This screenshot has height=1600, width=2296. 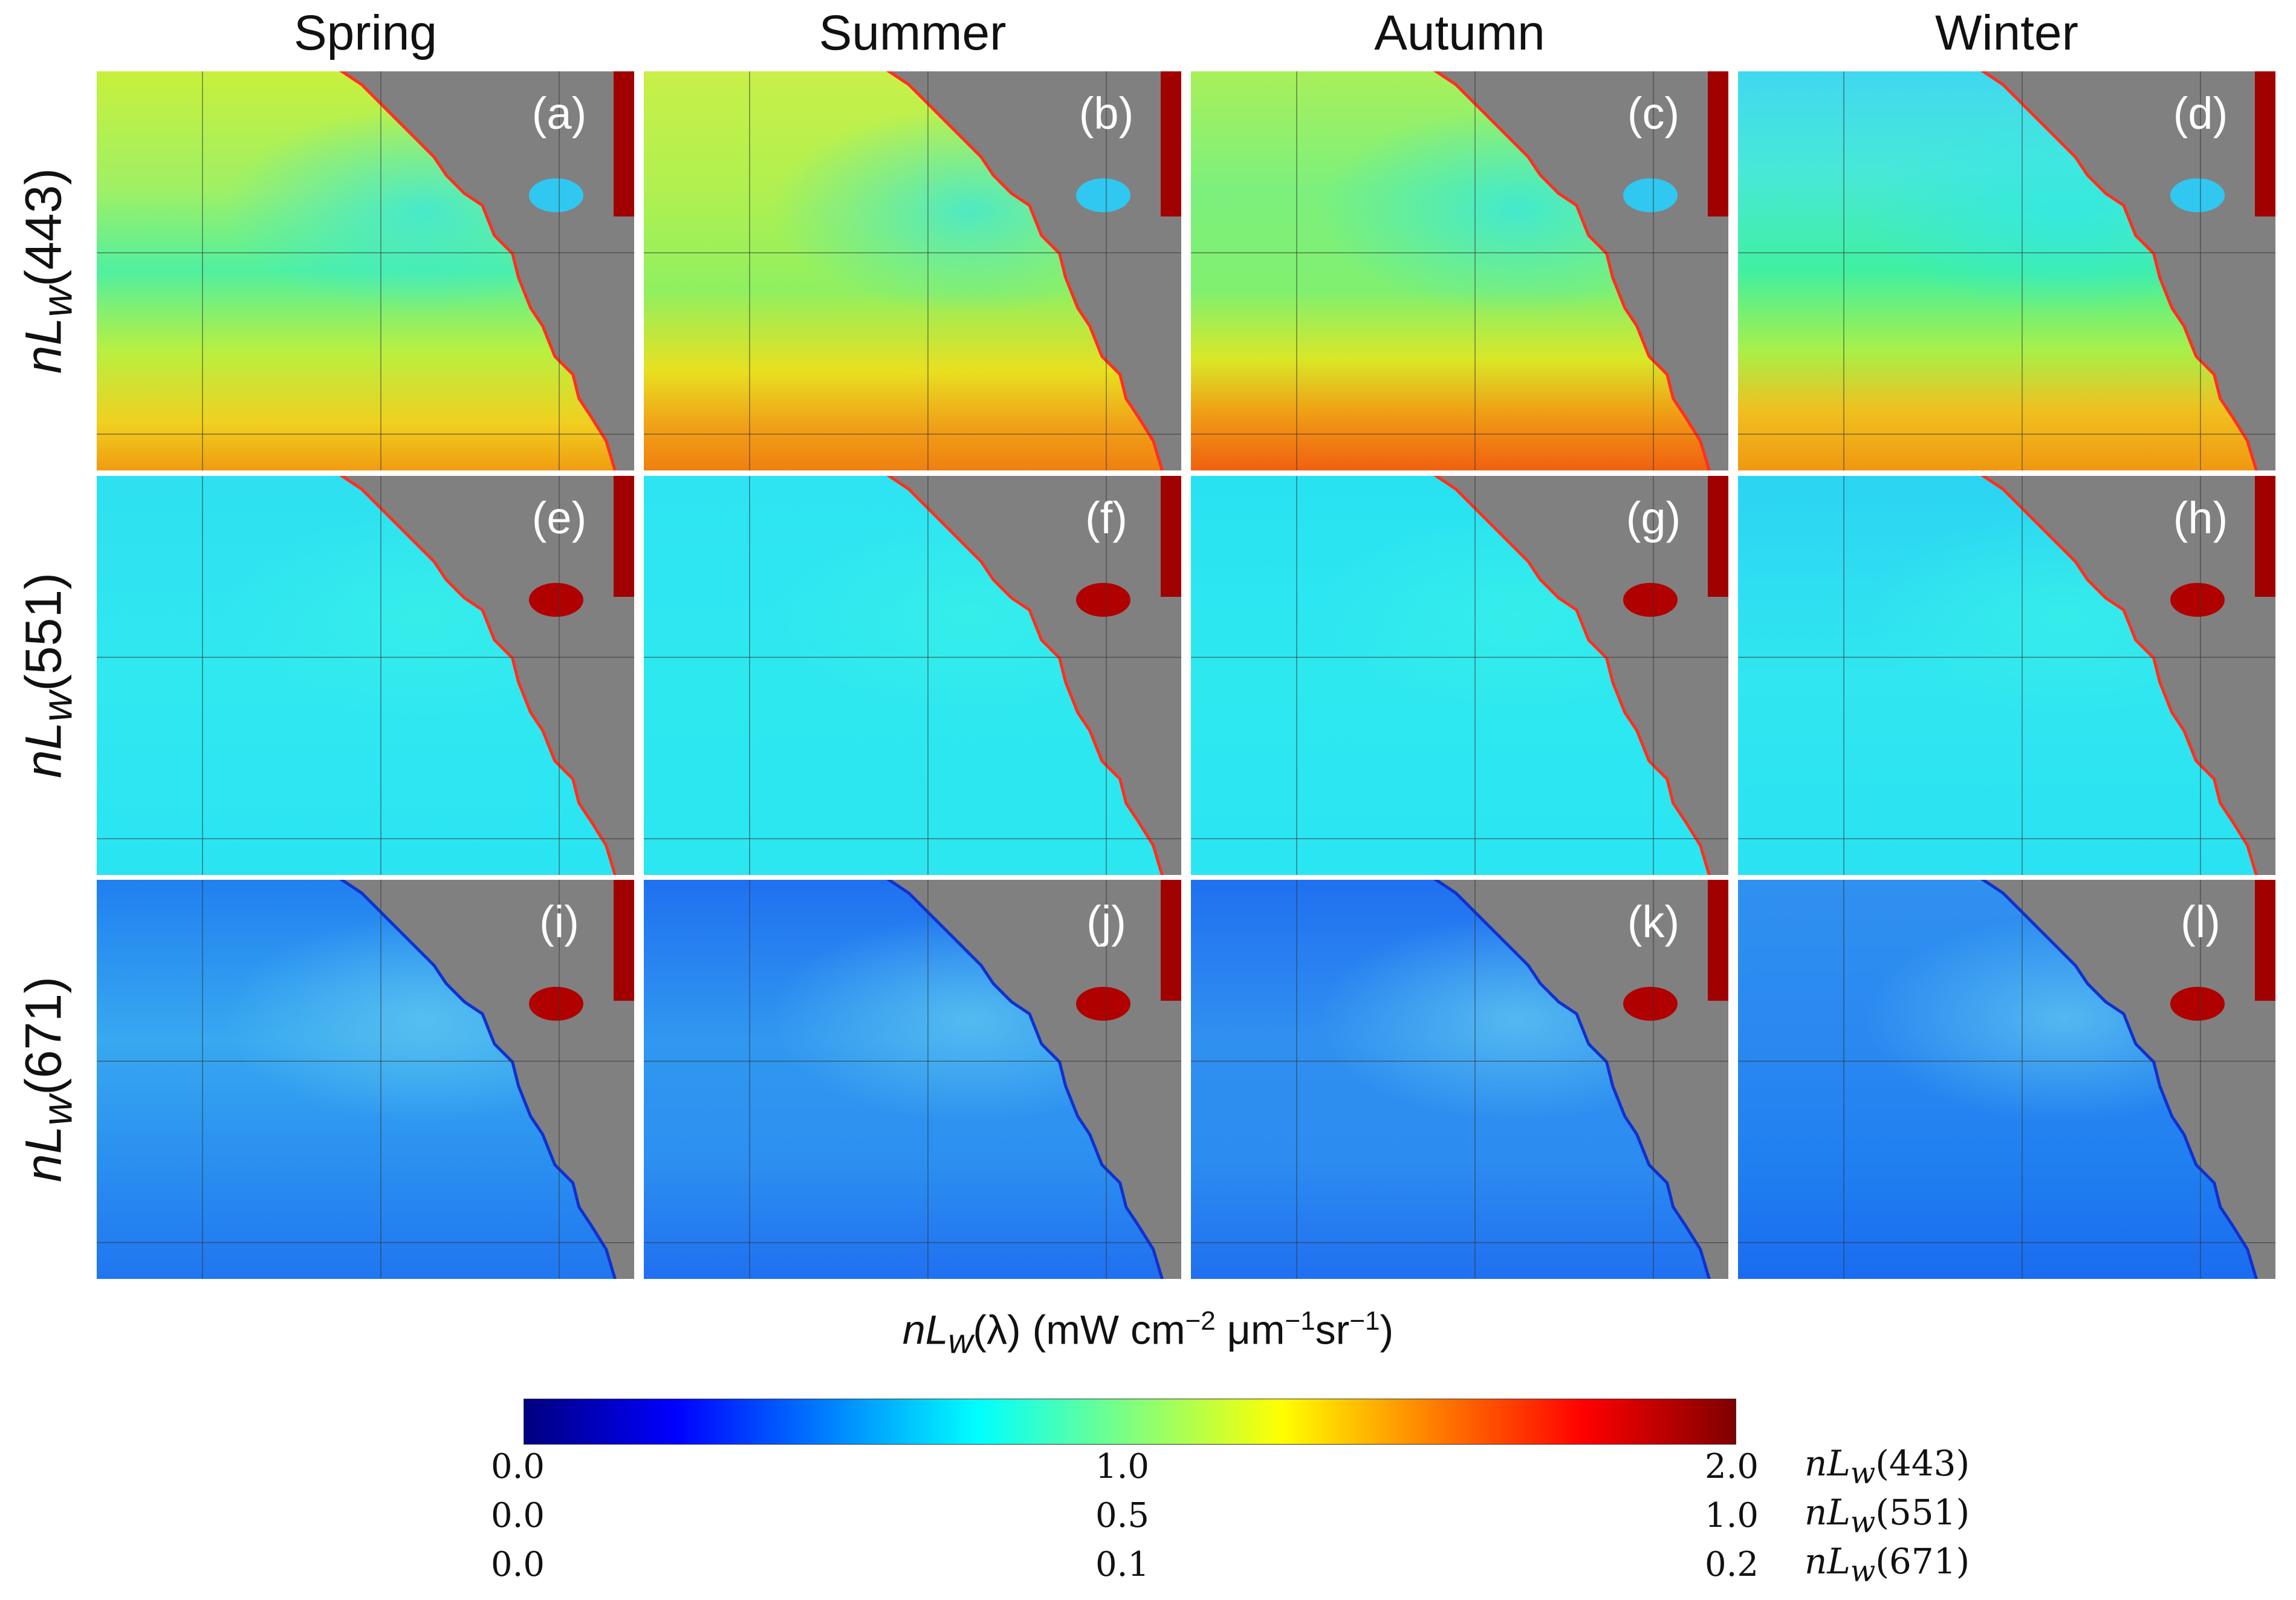 I want to click on column-title-autumn: Autumn, so click(x=1459, y=32).